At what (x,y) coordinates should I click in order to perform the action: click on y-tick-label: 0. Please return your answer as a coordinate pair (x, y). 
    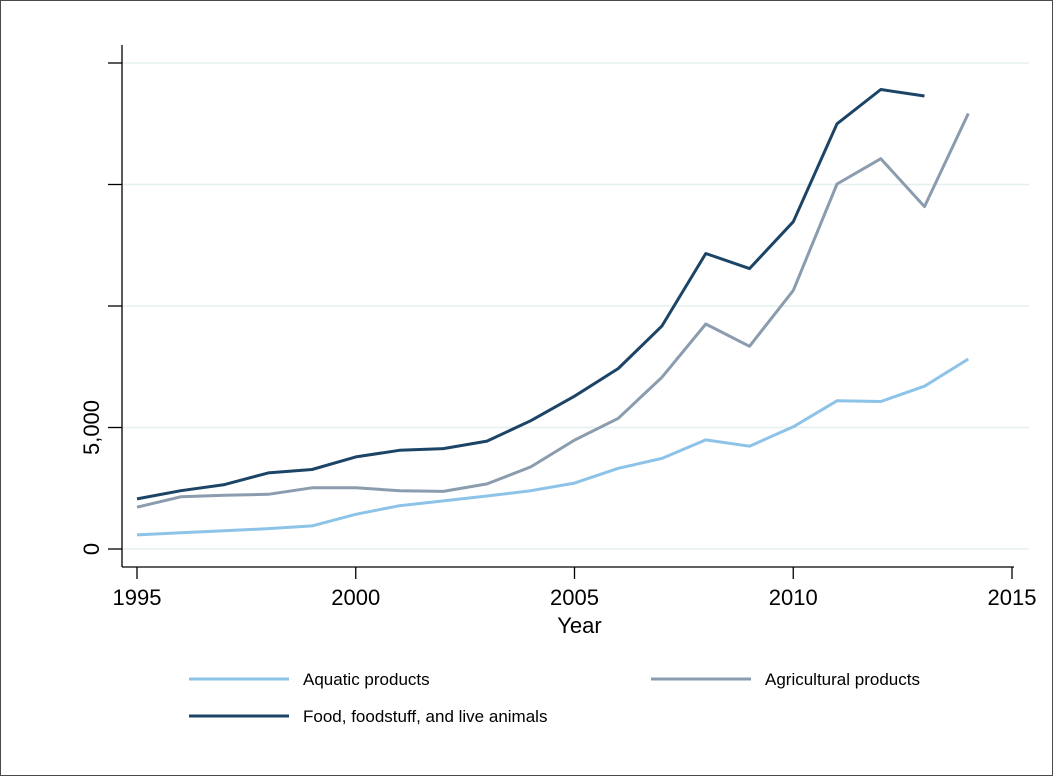
    Looking at the image, I should click on (91, 549).